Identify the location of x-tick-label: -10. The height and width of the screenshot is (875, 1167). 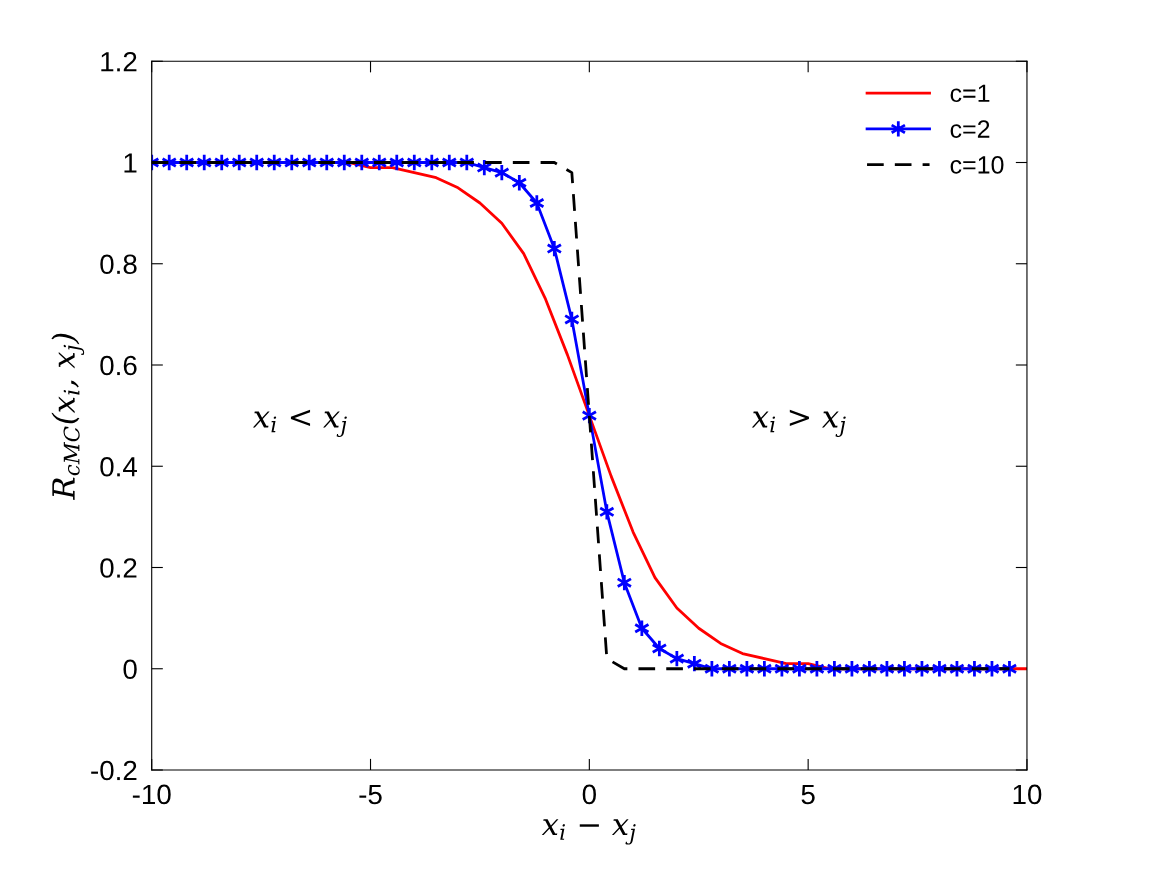
(151, 794).